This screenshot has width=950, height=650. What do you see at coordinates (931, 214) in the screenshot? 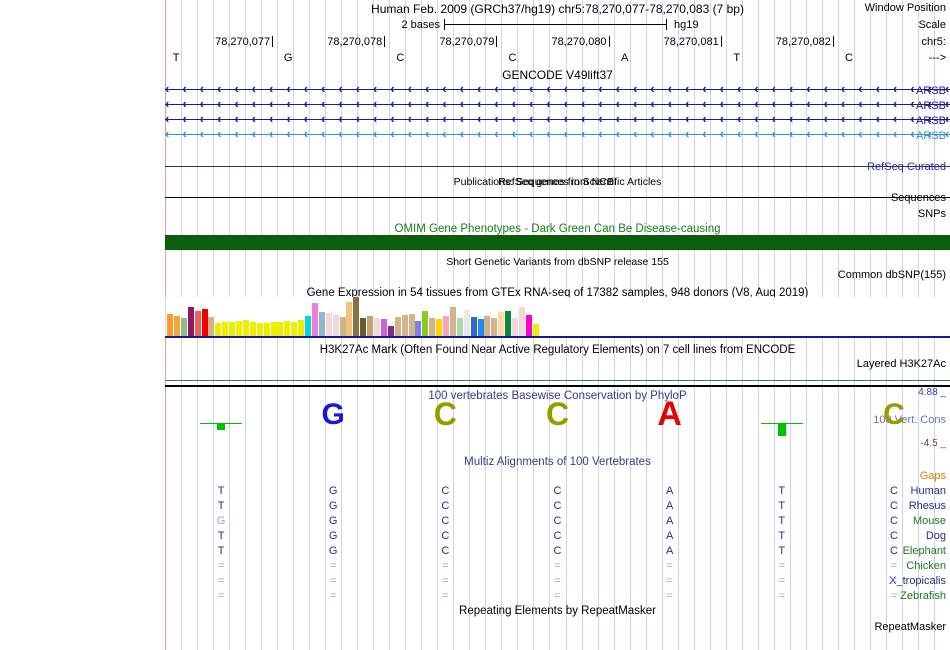
I see `snps-label: SNPs` at bounding box center [931, 214].